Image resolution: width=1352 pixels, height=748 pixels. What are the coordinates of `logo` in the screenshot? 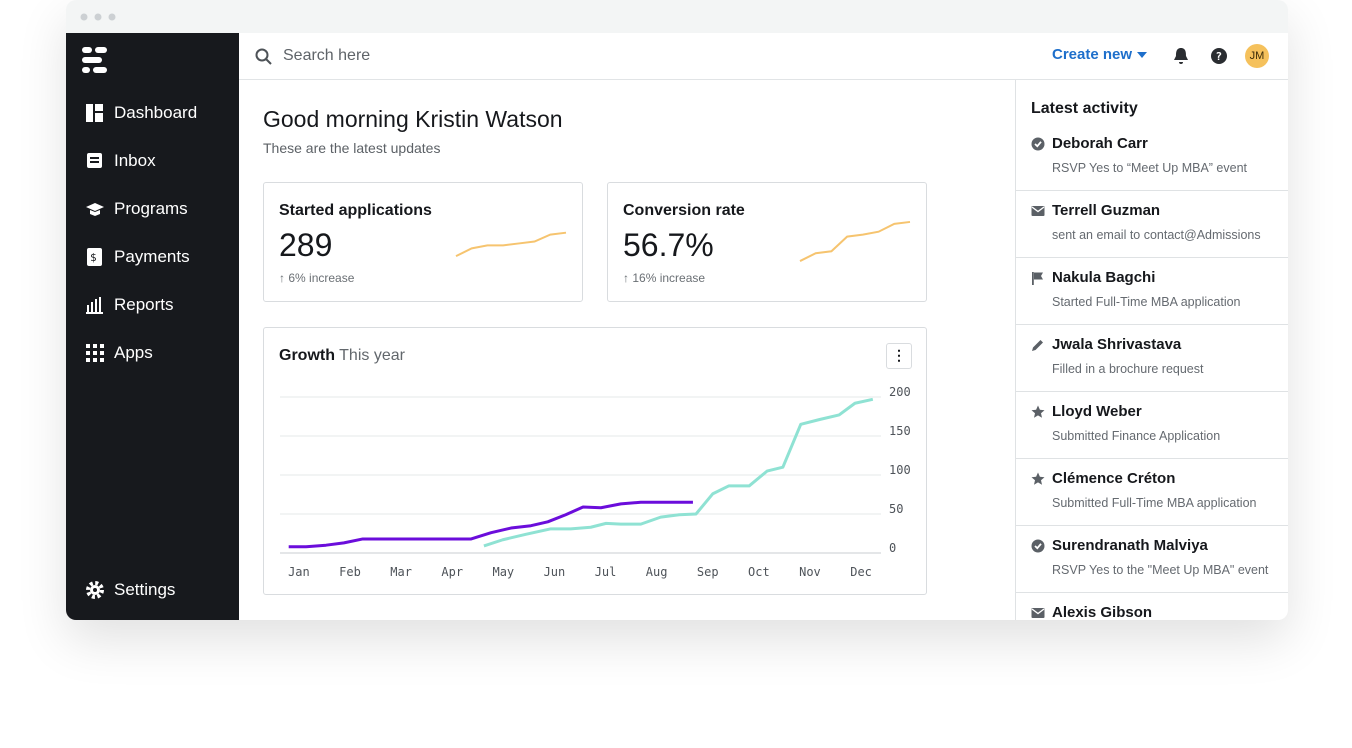 It's located at (94, 60).